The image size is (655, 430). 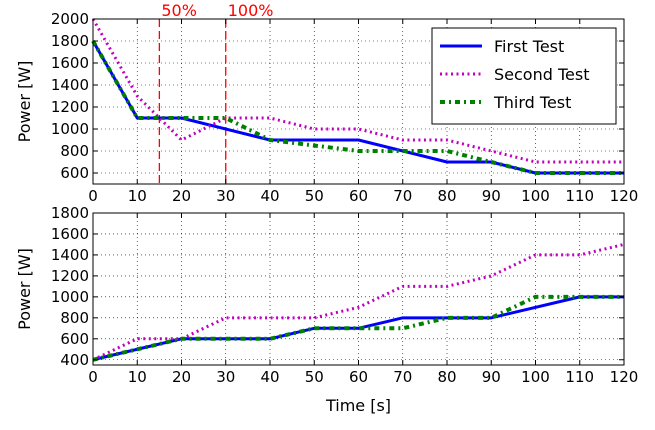 What do you see at coordinates (74, 360) in the screenshot?
I see `y-tick-label: 400` at bounding box center [74, 360].